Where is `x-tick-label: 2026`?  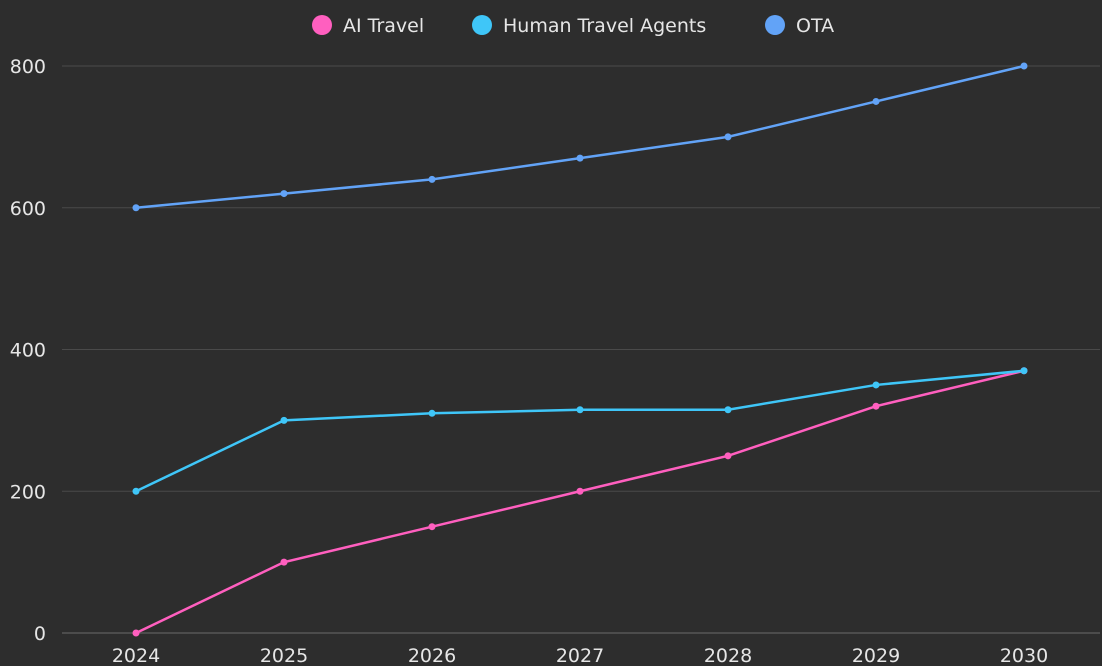 x-tick-label: 2026 is located at coordinates (432, 655).